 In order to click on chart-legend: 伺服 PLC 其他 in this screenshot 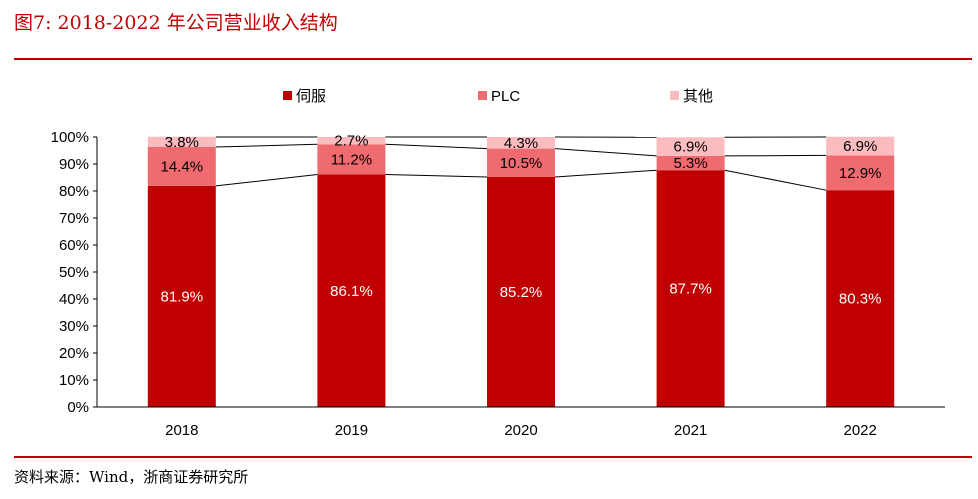, I will do `click(498, 96)`.